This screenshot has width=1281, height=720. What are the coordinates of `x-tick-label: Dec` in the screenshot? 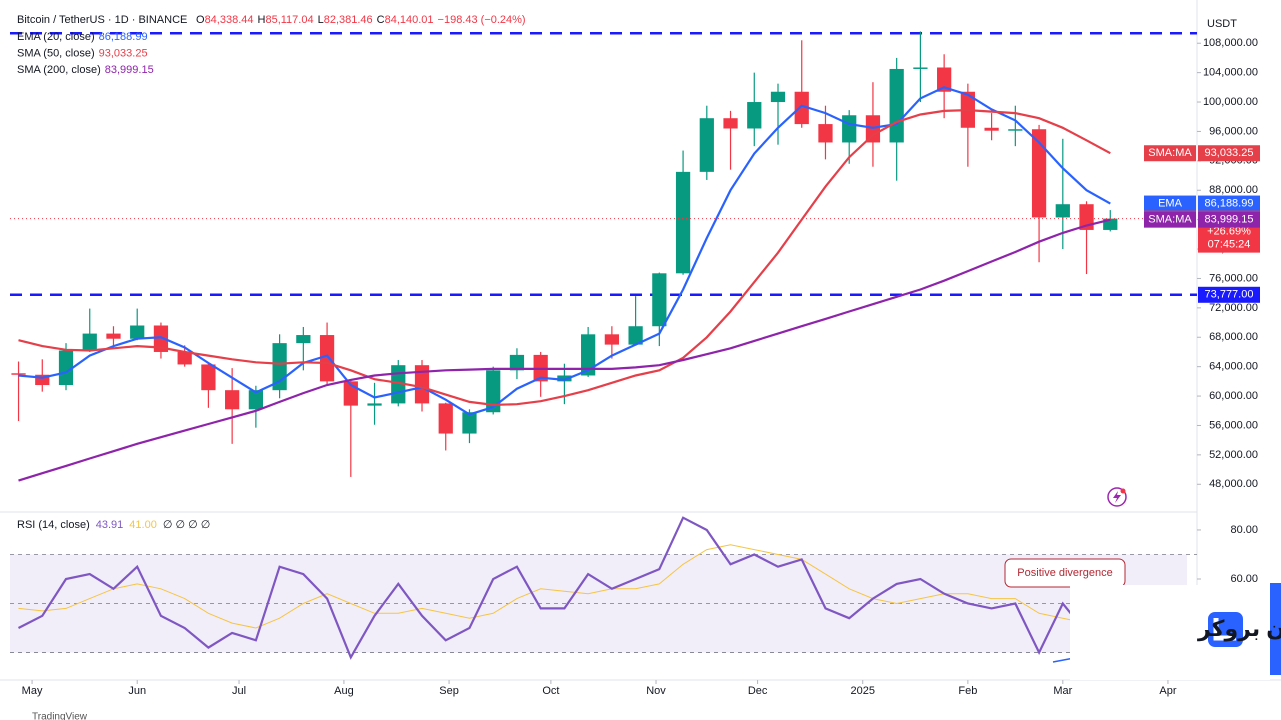 It's located at (758, 691).